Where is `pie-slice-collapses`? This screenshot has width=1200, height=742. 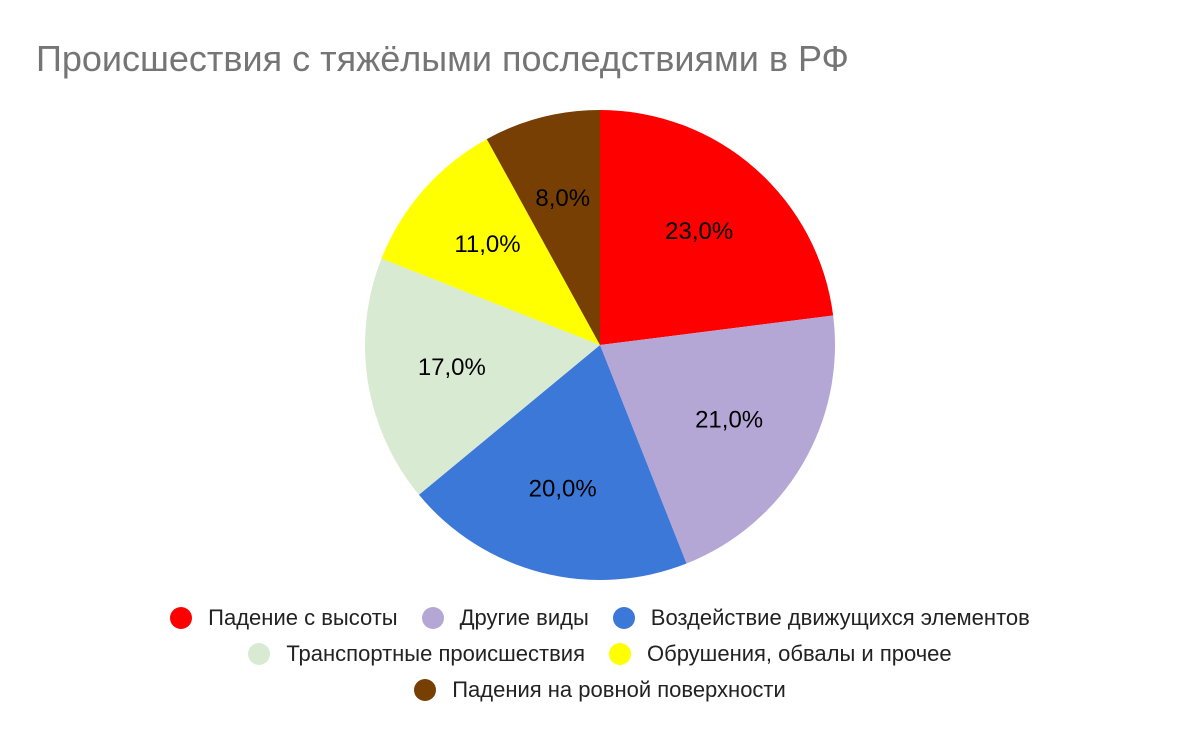 pie-slice-collapses is located at coordinates (490, 242).